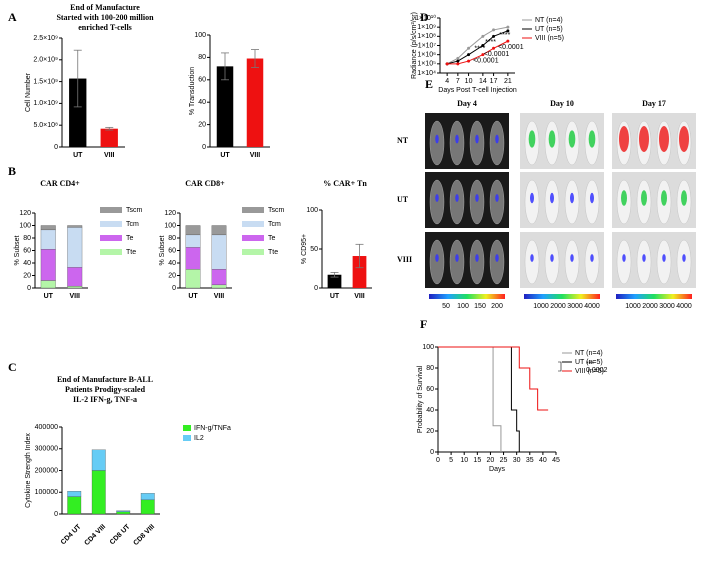 The width and height of the screenshot is (702, 579). I want to click on x-tick-label: 0, so click(438, 460).